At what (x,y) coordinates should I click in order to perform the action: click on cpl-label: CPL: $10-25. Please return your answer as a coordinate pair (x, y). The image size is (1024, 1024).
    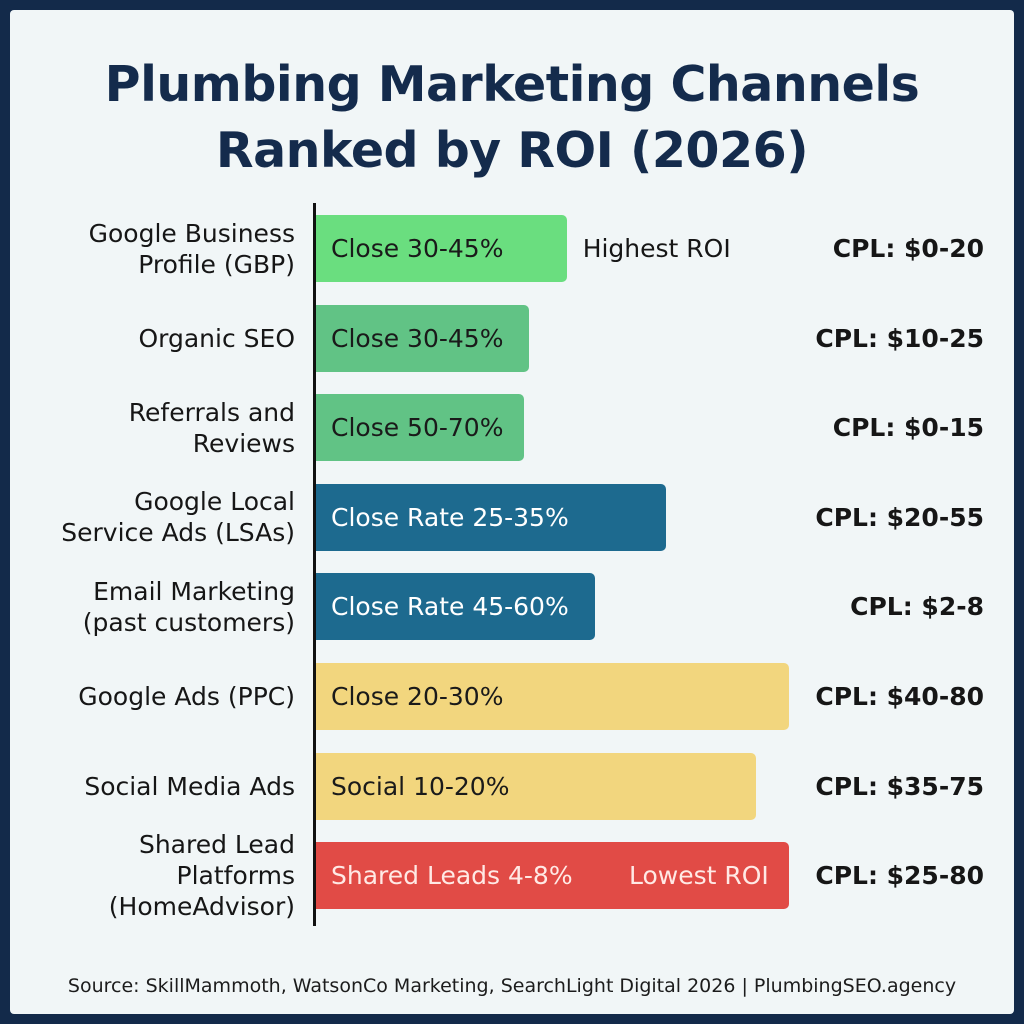
    Looking at the image, I should click on (899, 338).